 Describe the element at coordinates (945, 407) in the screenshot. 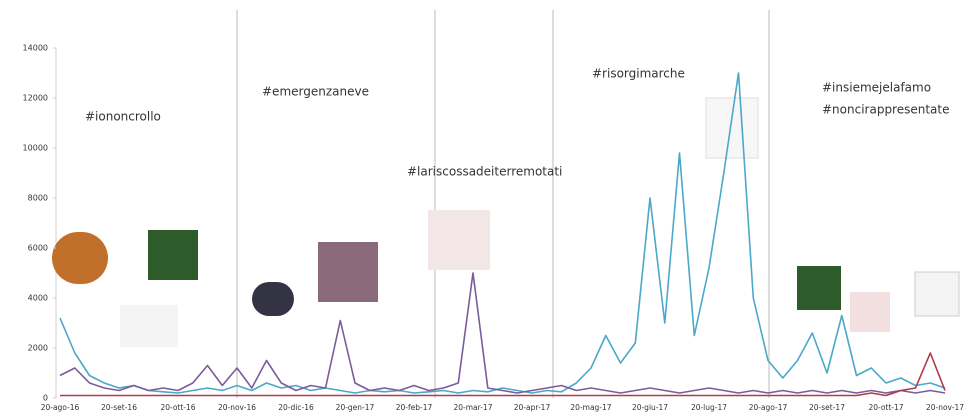

I see `x-tick-label: 20-nov-17` at that location.